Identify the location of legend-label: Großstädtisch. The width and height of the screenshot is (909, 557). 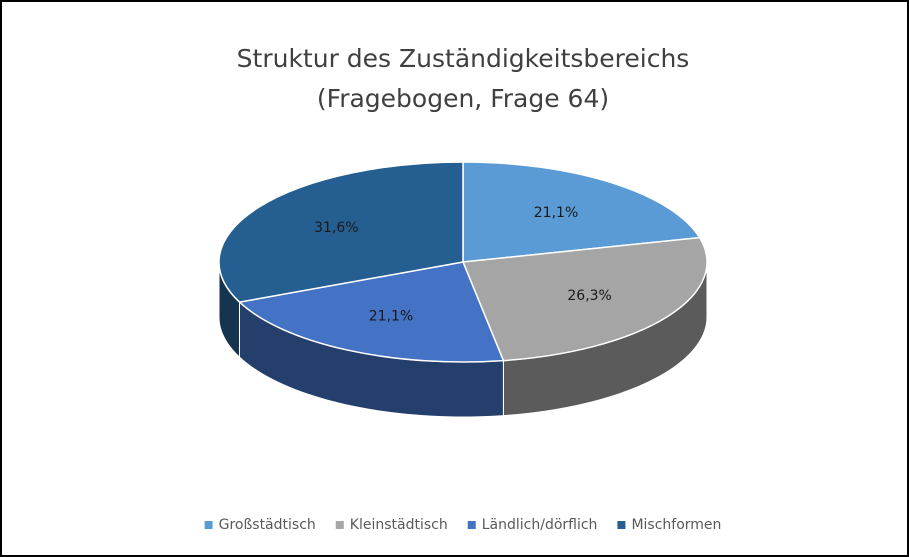
(267, 525).